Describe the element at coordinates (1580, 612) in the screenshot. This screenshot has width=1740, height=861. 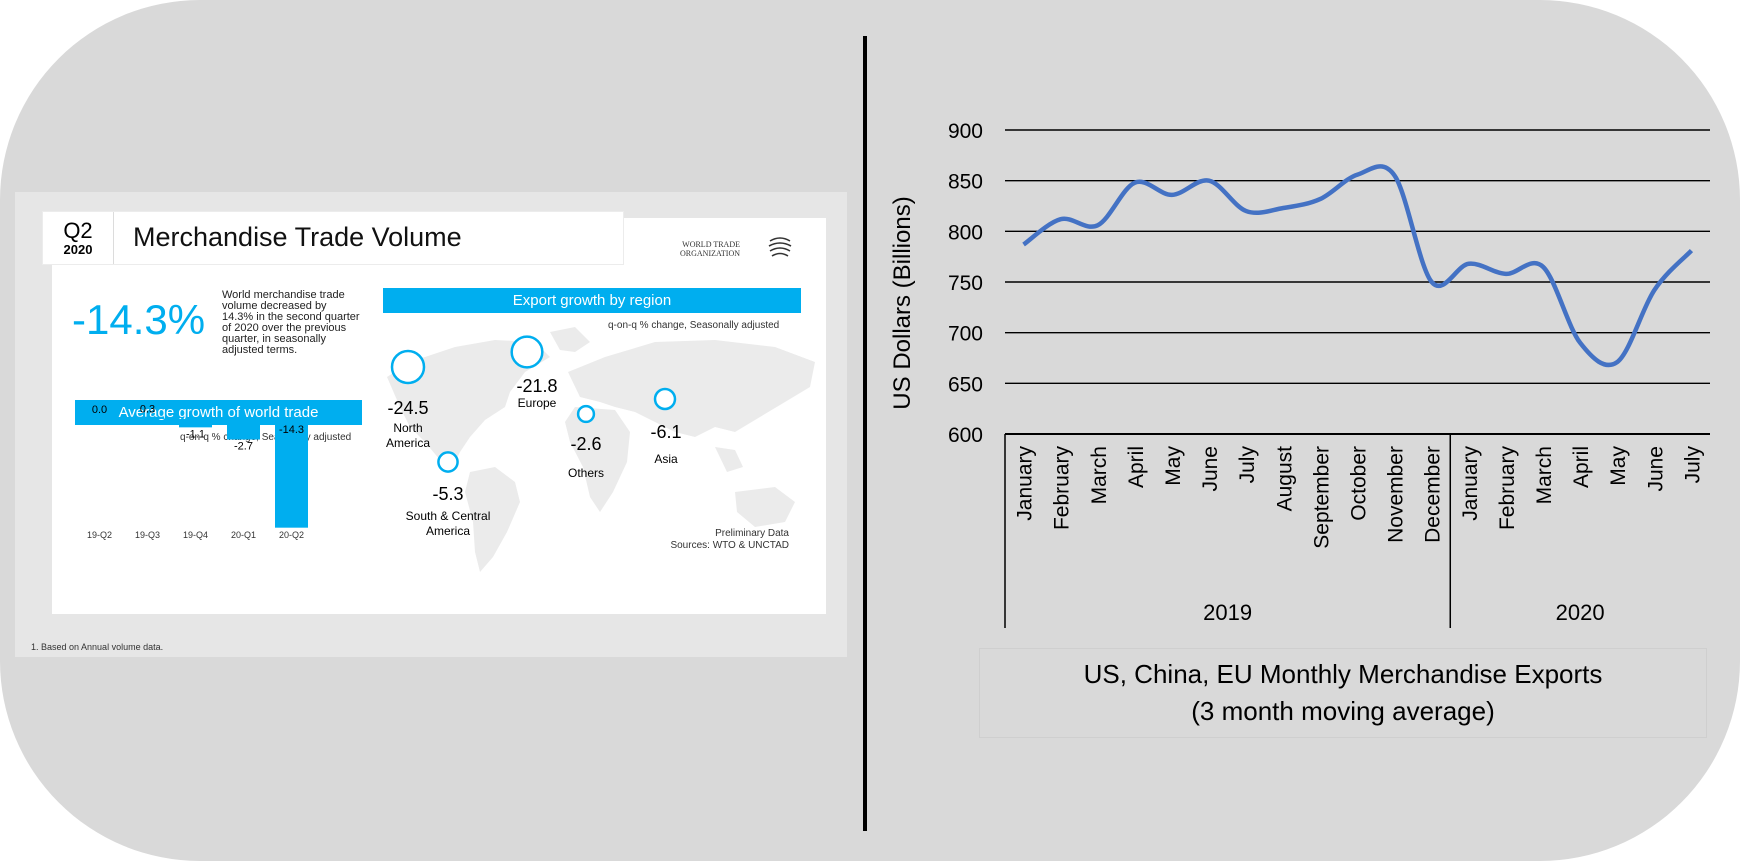
I see `year-label: 2020` at that location.